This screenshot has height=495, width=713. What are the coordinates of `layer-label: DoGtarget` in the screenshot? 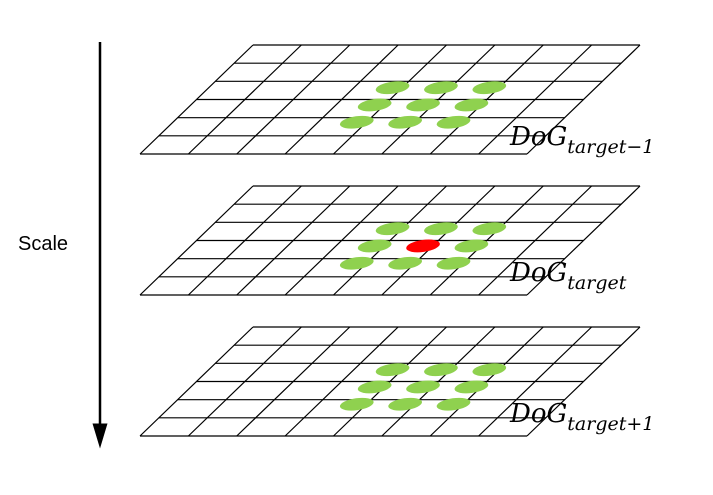 It's located at (568, 276).